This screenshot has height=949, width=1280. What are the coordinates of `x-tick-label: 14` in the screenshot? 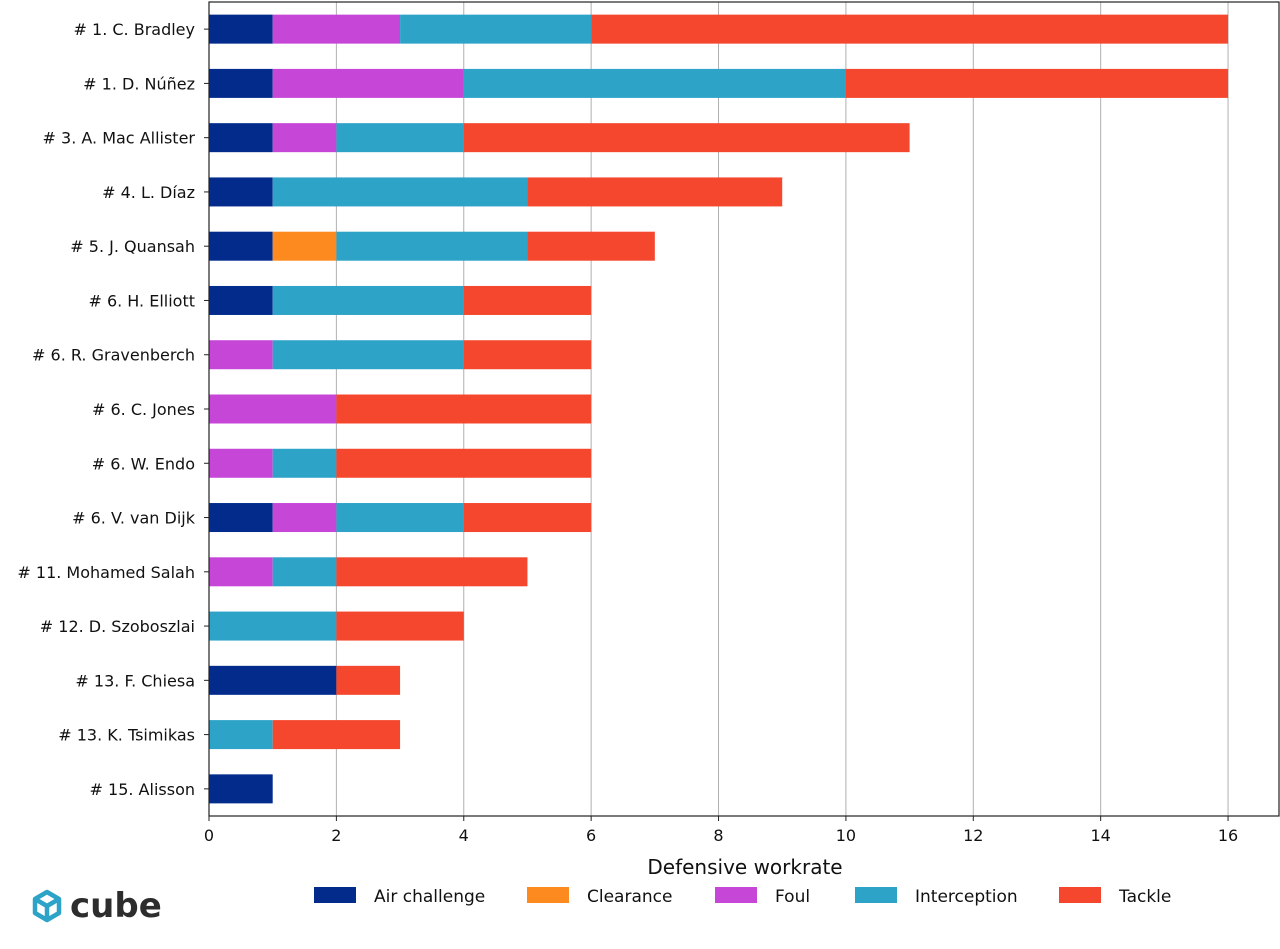 It's located at (1100, 835).